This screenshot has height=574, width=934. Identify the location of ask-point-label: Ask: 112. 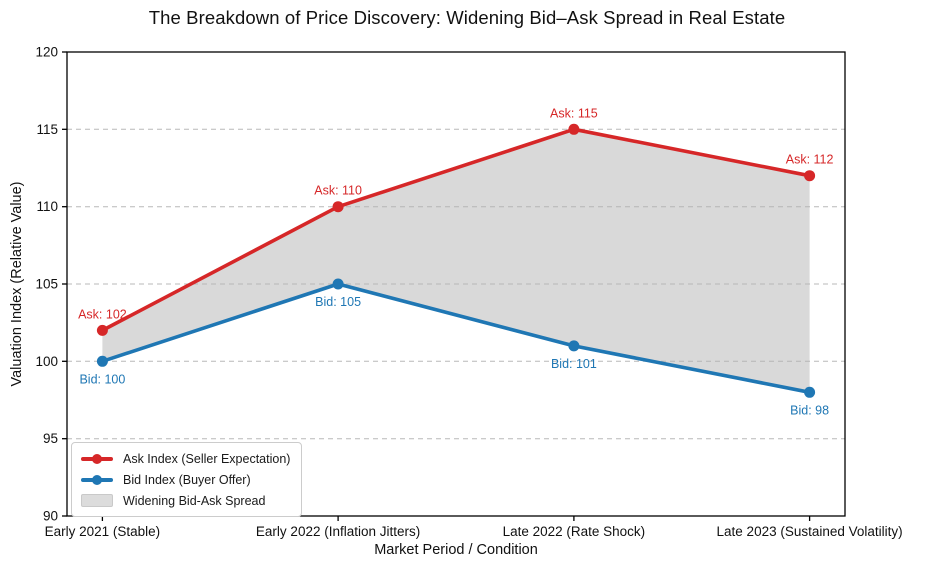
(810, 160).